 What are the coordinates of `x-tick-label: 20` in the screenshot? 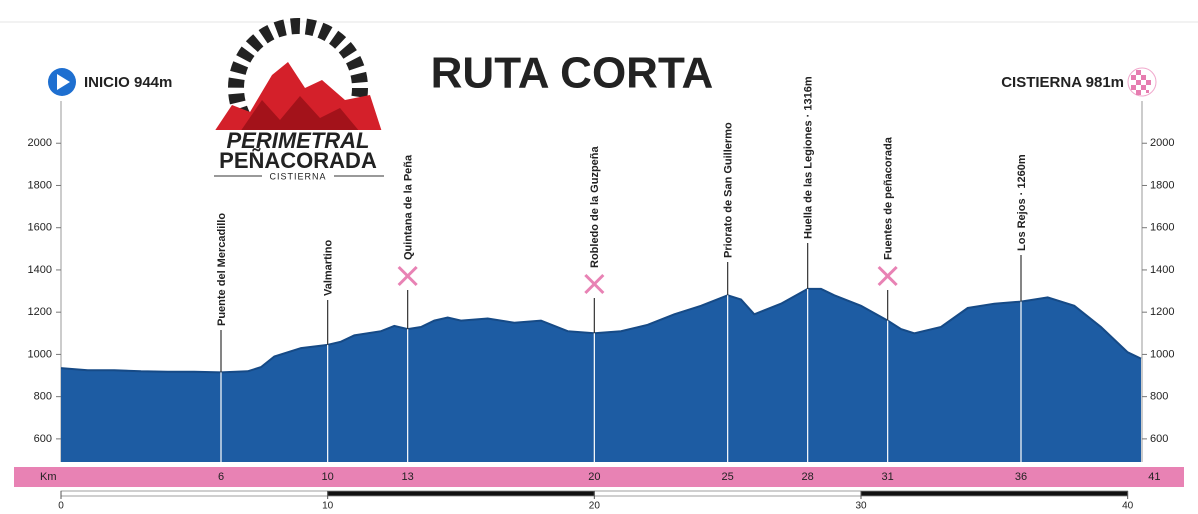 It's located at (595, 506).